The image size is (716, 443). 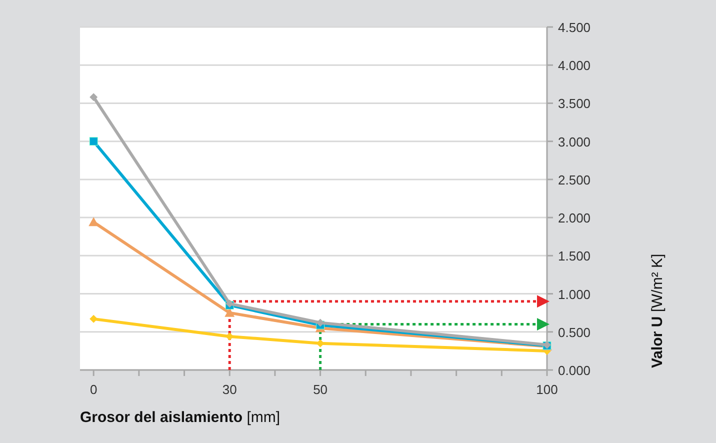 I want to click on y-tick-label: 1.500, so click(x=574, y=256).